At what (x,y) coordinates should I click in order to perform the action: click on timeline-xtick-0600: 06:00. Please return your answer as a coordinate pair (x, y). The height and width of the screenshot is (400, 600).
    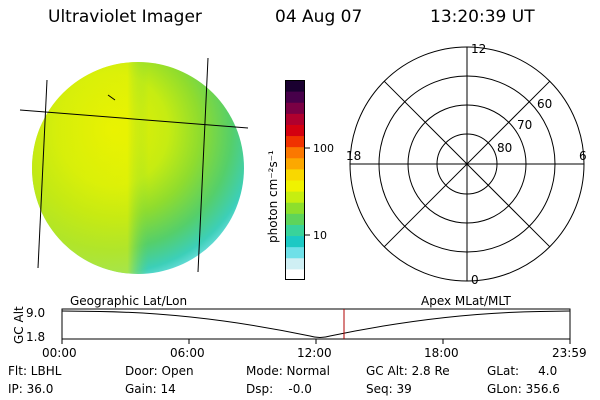
    Looking at the image, I should click on (187, 353).